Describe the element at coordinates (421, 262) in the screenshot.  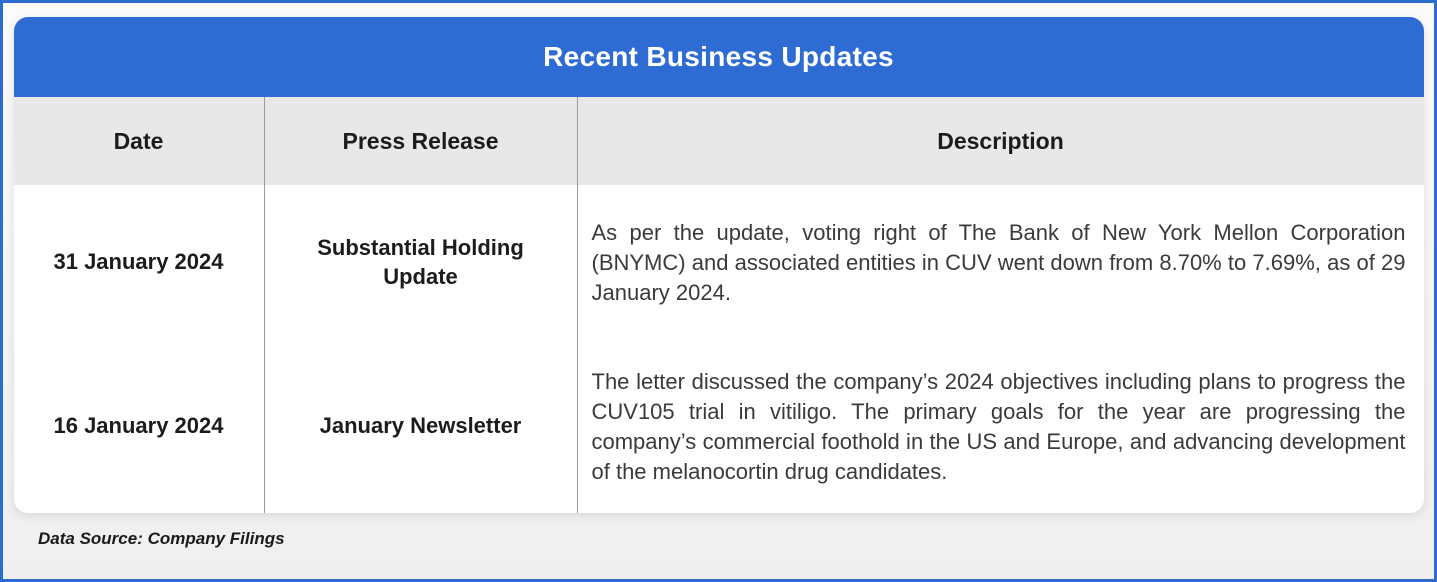
I see `press-release-cell: Substantial Holding Update` at that location.